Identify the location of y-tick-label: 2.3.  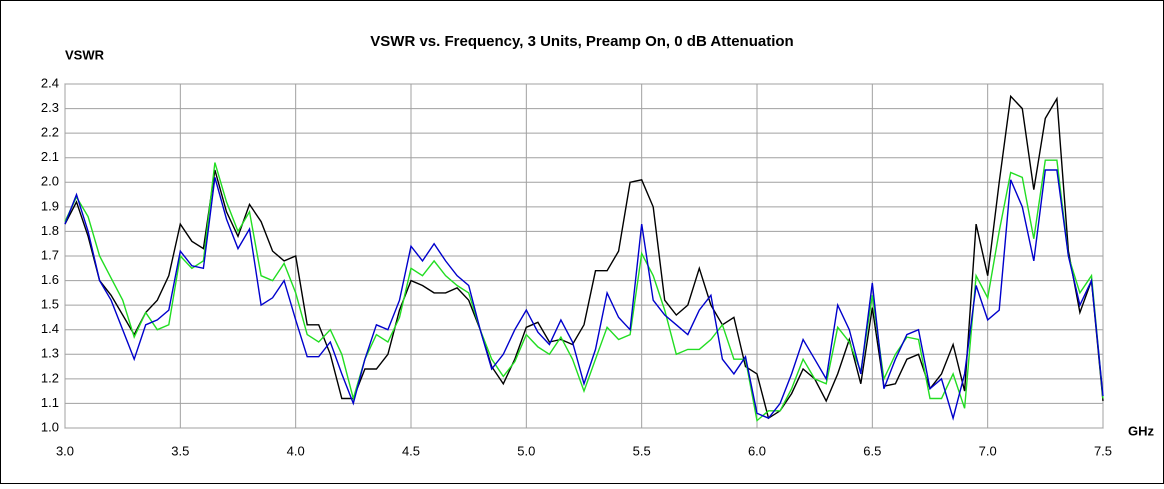
(50, 107).